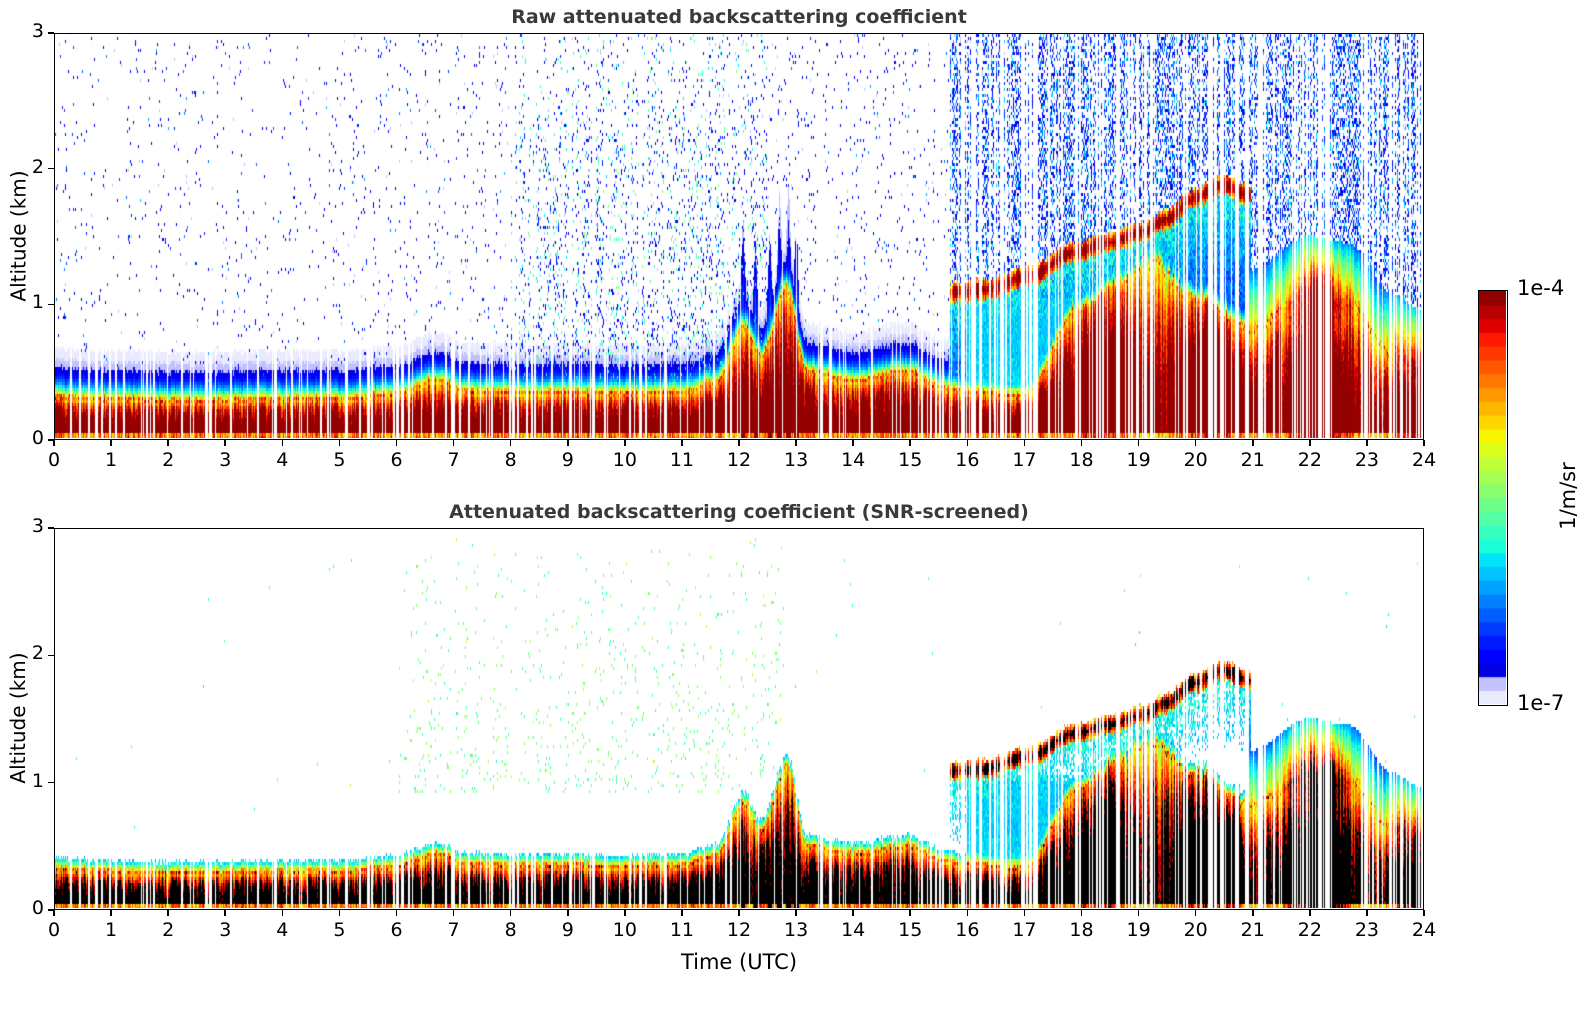 The image size is (1595, 1020). I want to click on y-tick-label-raw-3: 3, so click(37, 31).